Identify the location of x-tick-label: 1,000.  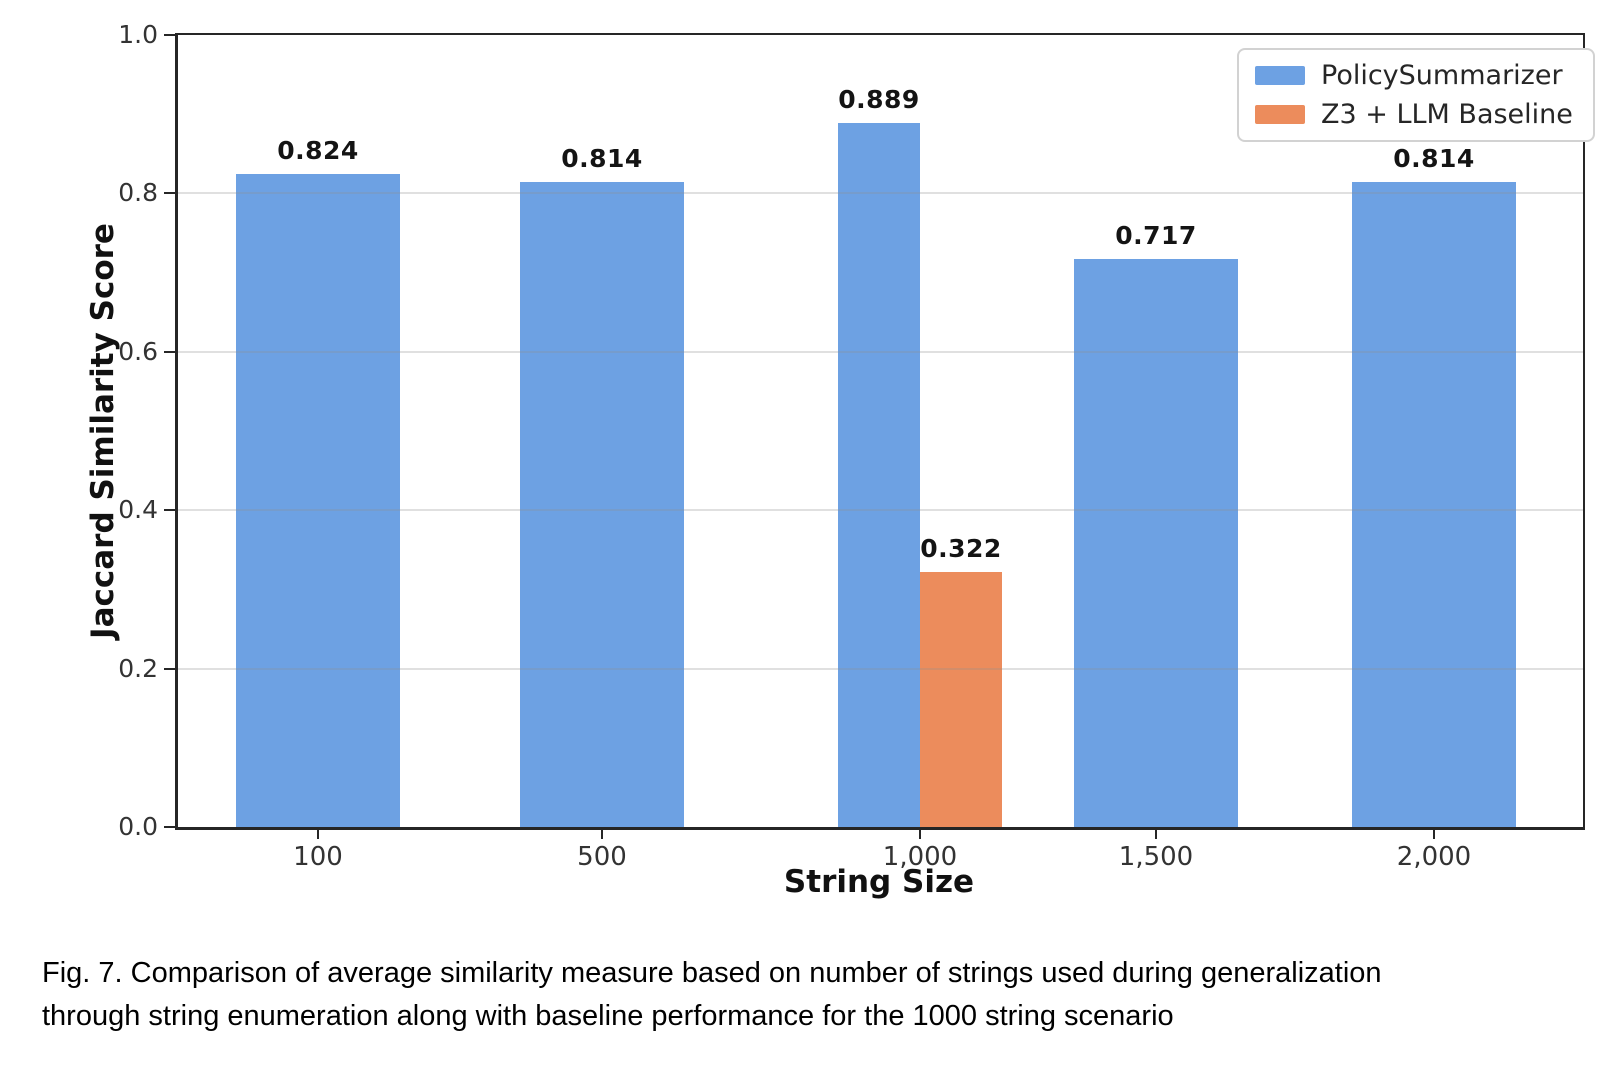
(920, 857).